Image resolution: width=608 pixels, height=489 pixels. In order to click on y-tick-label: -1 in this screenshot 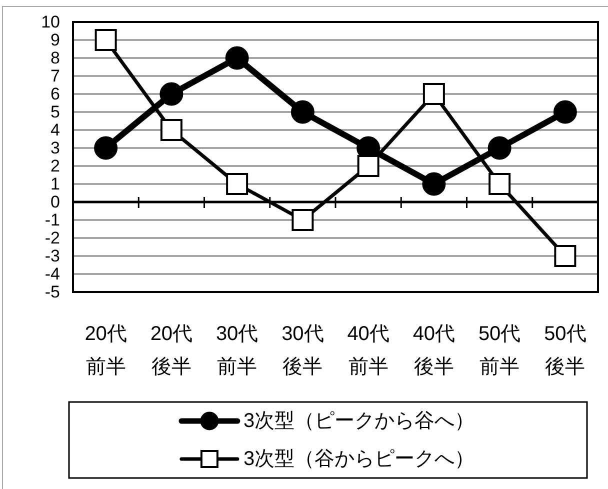, I will do `click(52, 220)`.